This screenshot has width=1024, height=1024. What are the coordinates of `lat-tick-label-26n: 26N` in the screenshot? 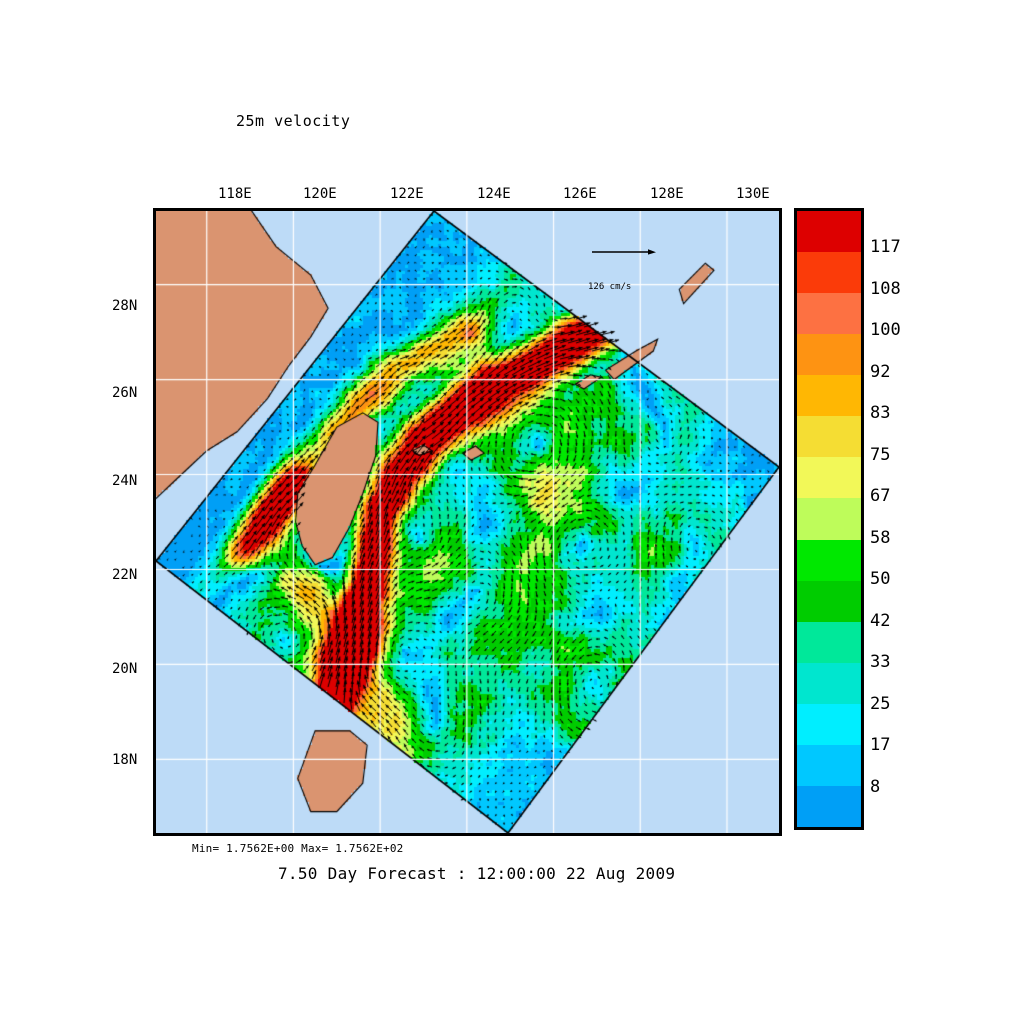 It's located at (125, 393).